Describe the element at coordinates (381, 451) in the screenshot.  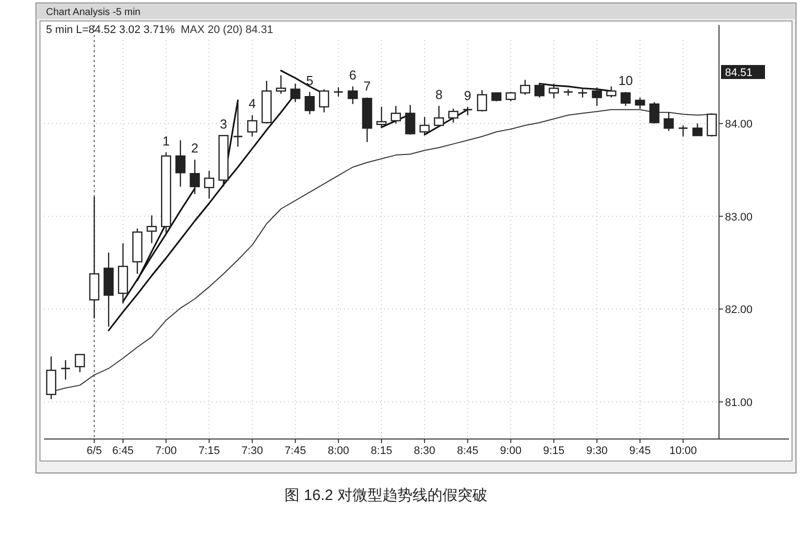
I see `x-tick-label: 8:15` at that location.